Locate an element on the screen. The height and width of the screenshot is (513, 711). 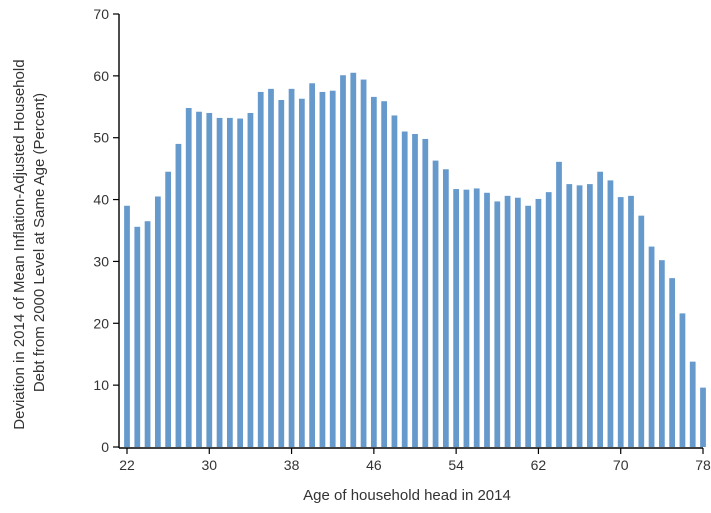
x-axis-title: Age of household head in 2014 is located at coordinates (407, 495).